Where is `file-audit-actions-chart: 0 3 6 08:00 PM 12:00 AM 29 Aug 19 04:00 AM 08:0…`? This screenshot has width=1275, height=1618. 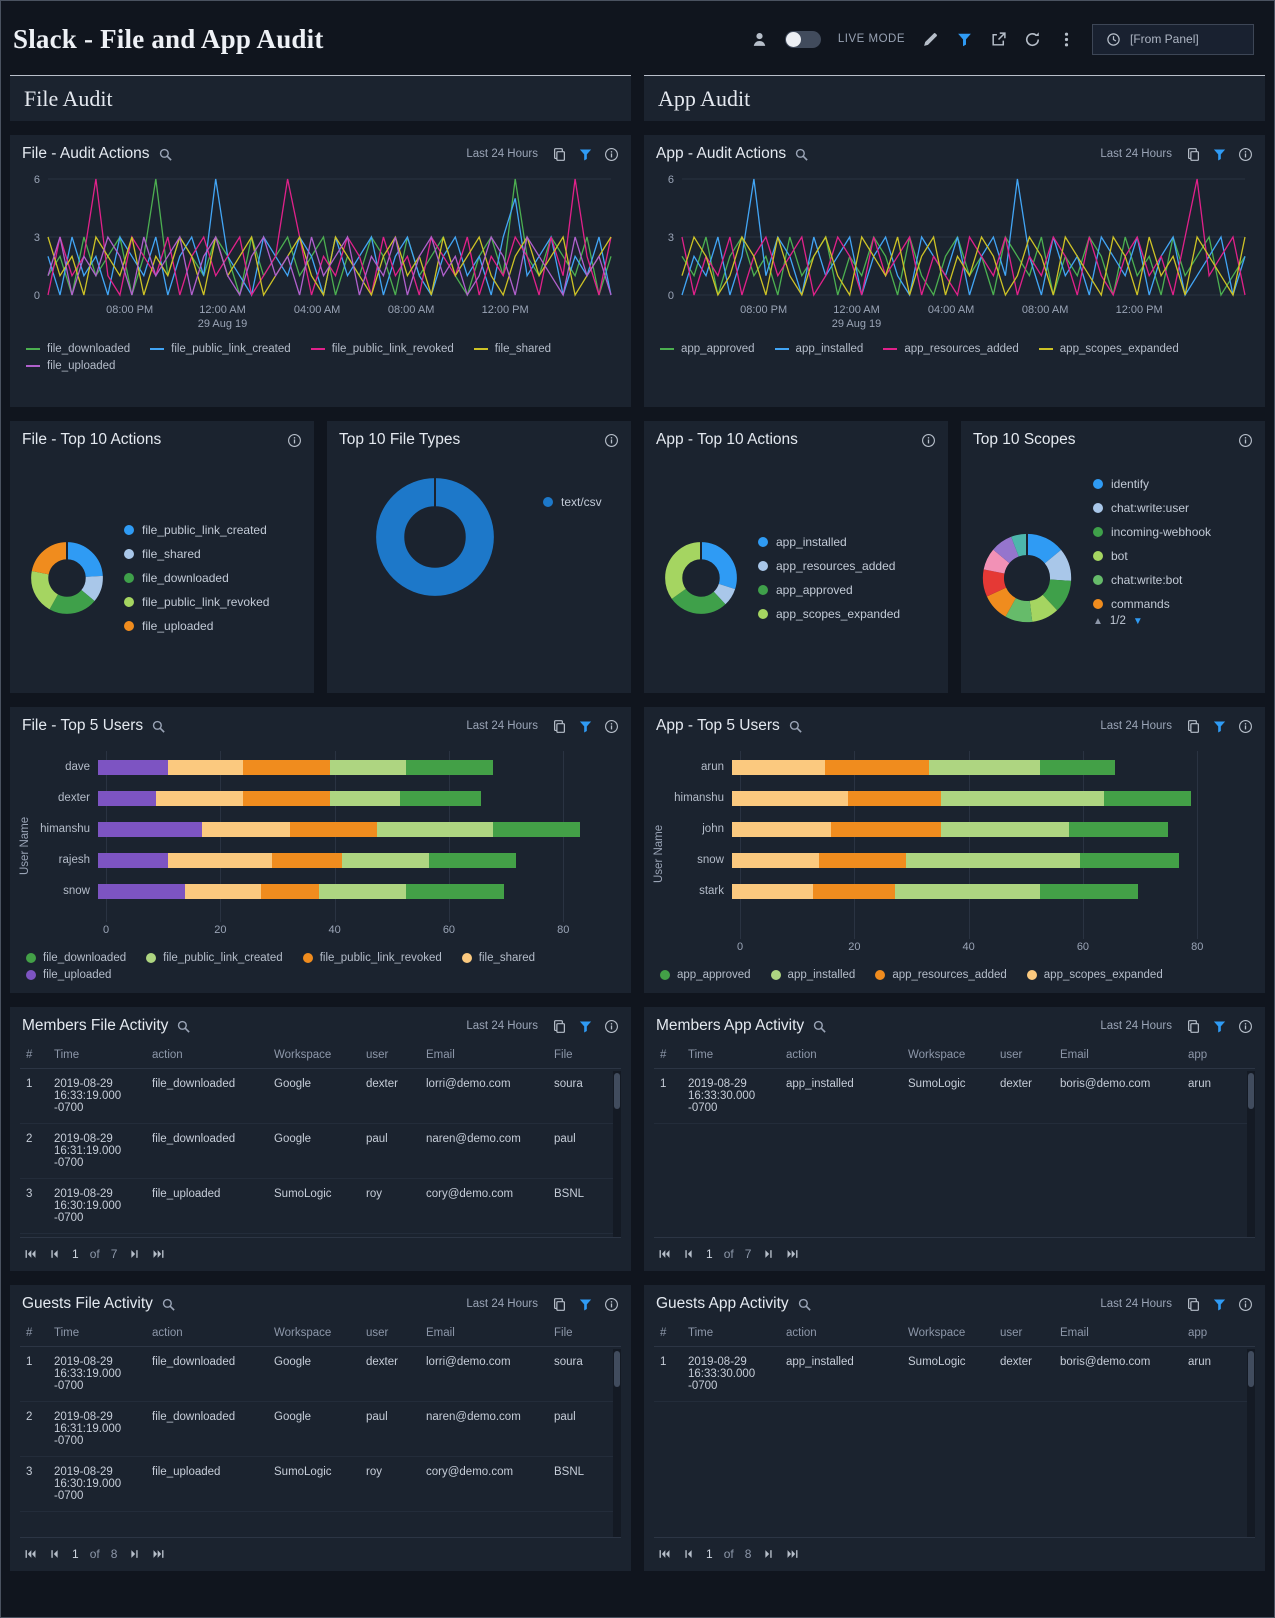
file-audit-actions-chart: 0 3 6 08:00 PM 12:00 AM 29 Aug 19 04:00 AM 08:0… is located at coordinates (320, 251).